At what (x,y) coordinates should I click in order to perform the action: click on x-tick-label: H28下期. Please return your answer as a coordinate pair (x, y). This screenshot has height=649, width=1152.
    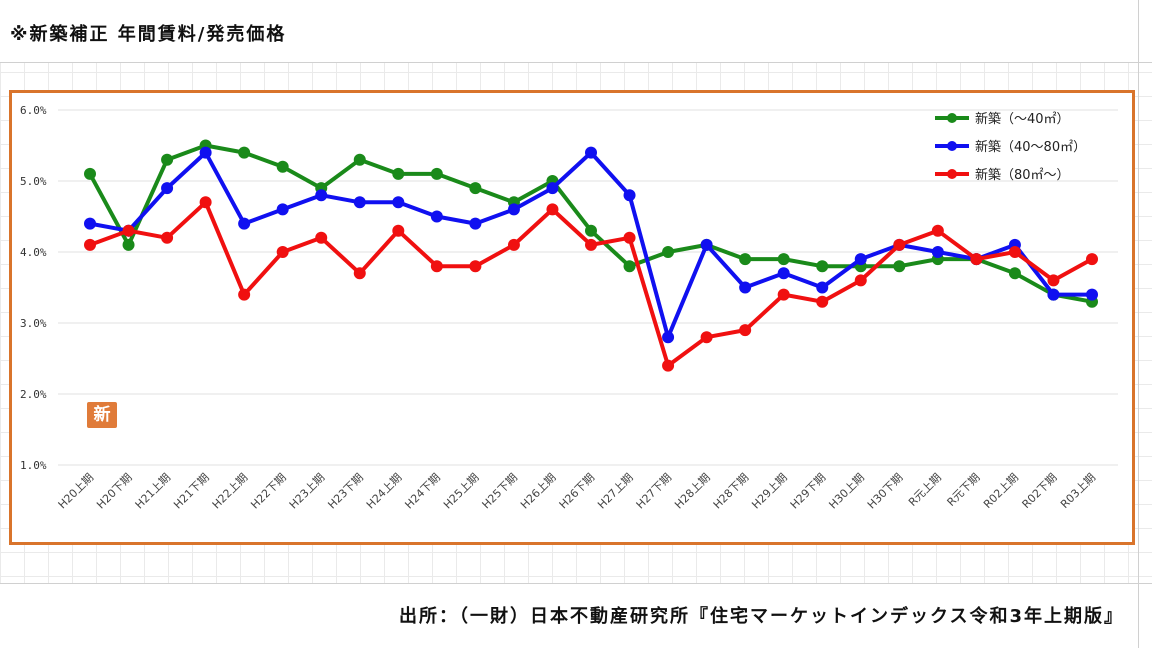
    Looking at the image, I should click on (731, 491).